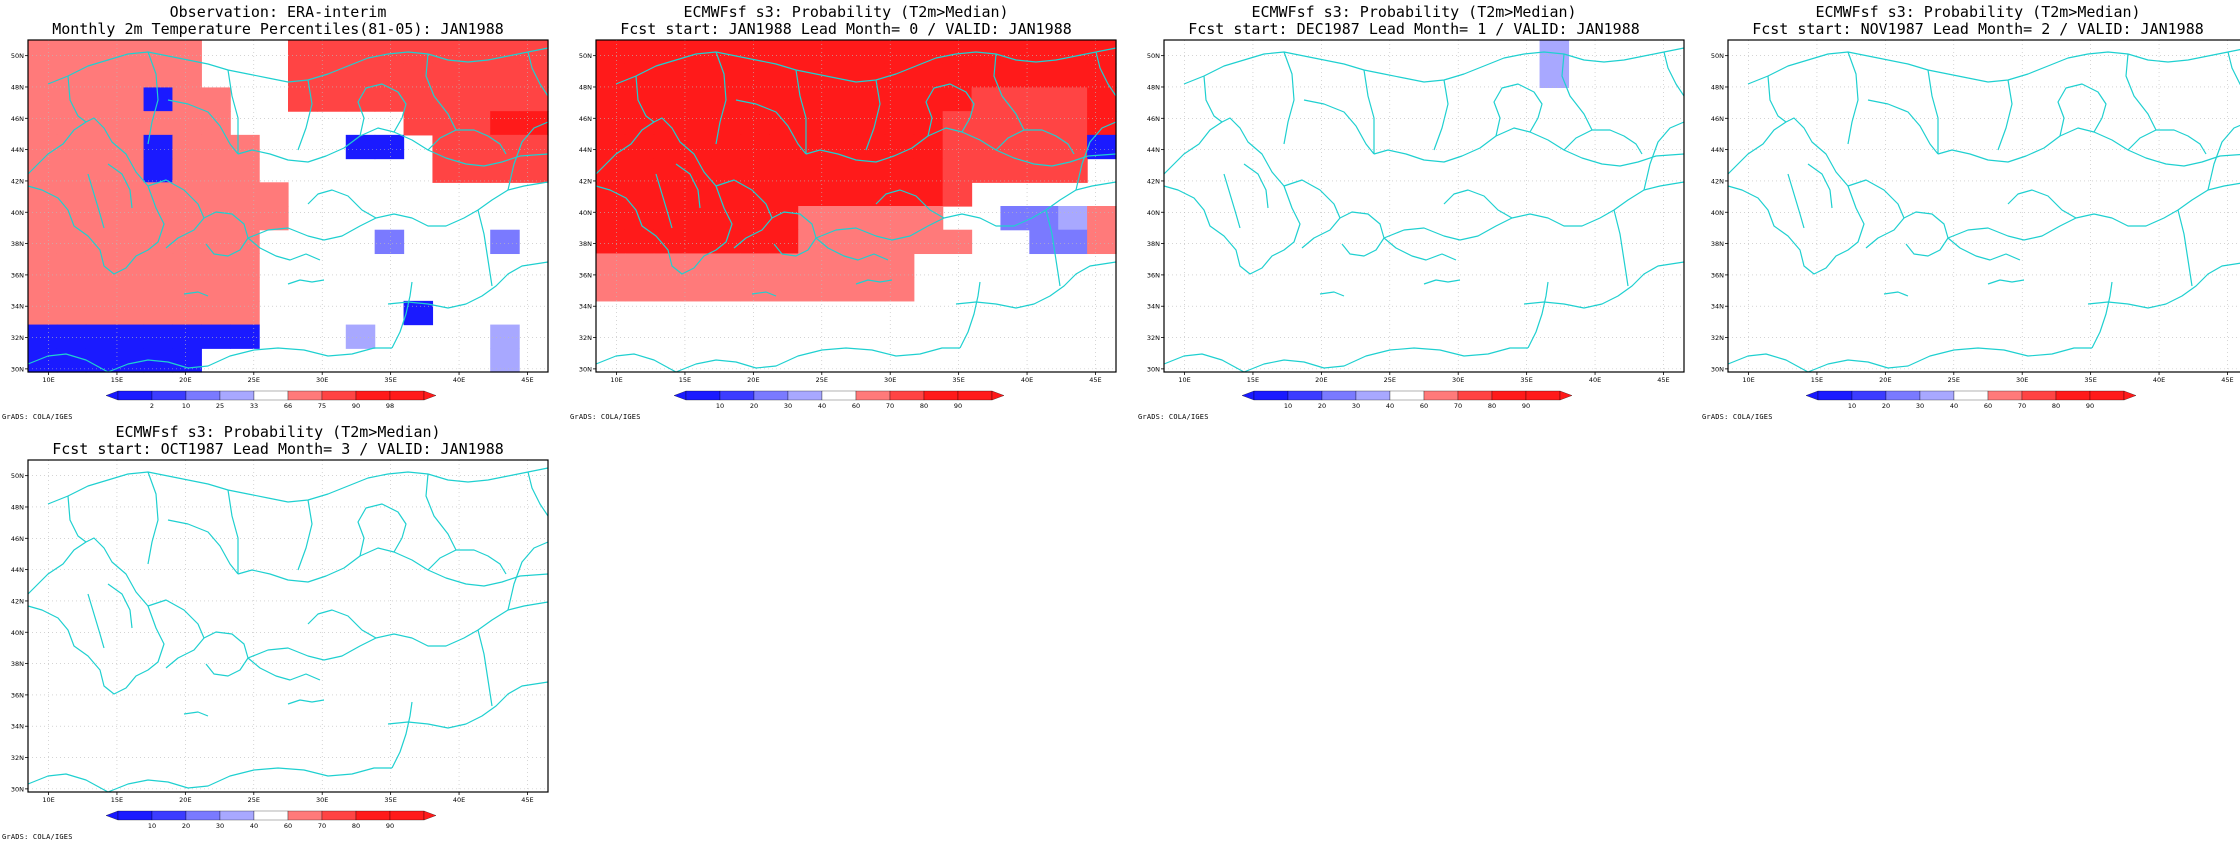 The width and height of the screenshot is (2240, 841). What do you see at coordinates (1717, 338) in the screenshot?
I see `lat-tick-label: 32N` at bounding box center [1717, 338].